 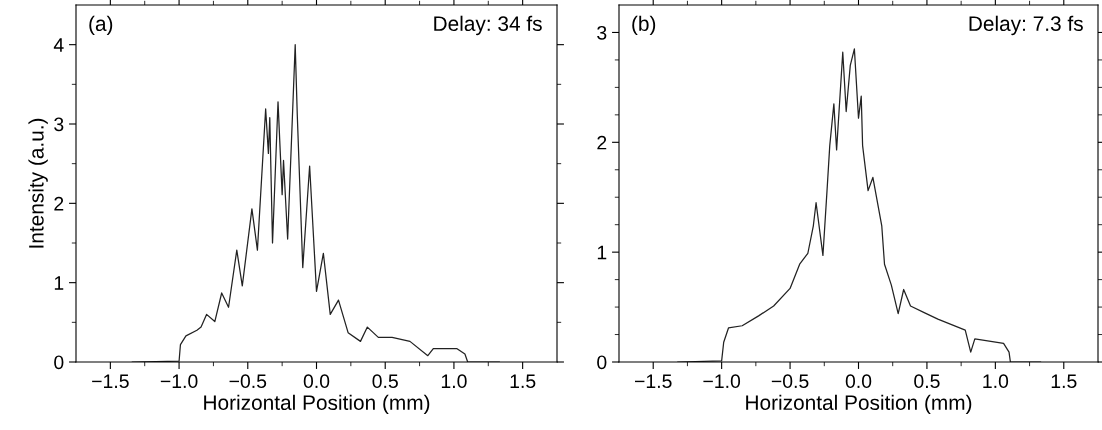 What do you see at coordinates (488, 25) in the screenshot?
I see `annotation: Delay: 34 fs` at bounding box center [488, 25].